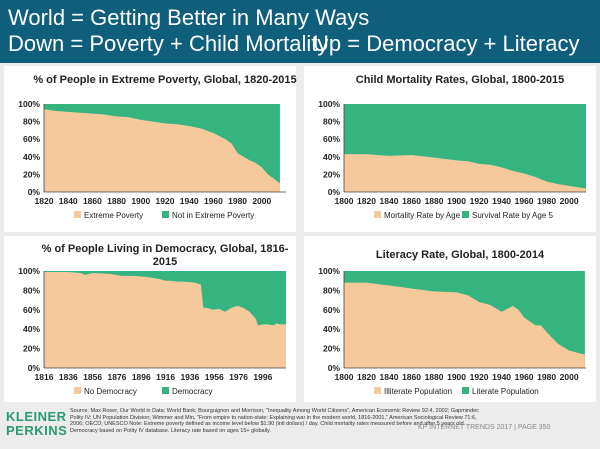  What do you see at coordinates (460, 80) in the screenshot?
I see `chart-title-child-mortality: Child Mortality Rates, Global, 1800-2015` at bounding box center [460, 80].